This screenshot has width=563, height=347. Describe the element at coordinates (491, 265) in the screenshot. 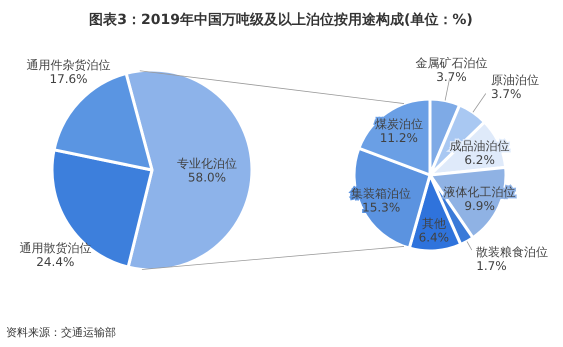

I see `data-label: 1.7%` at that location.